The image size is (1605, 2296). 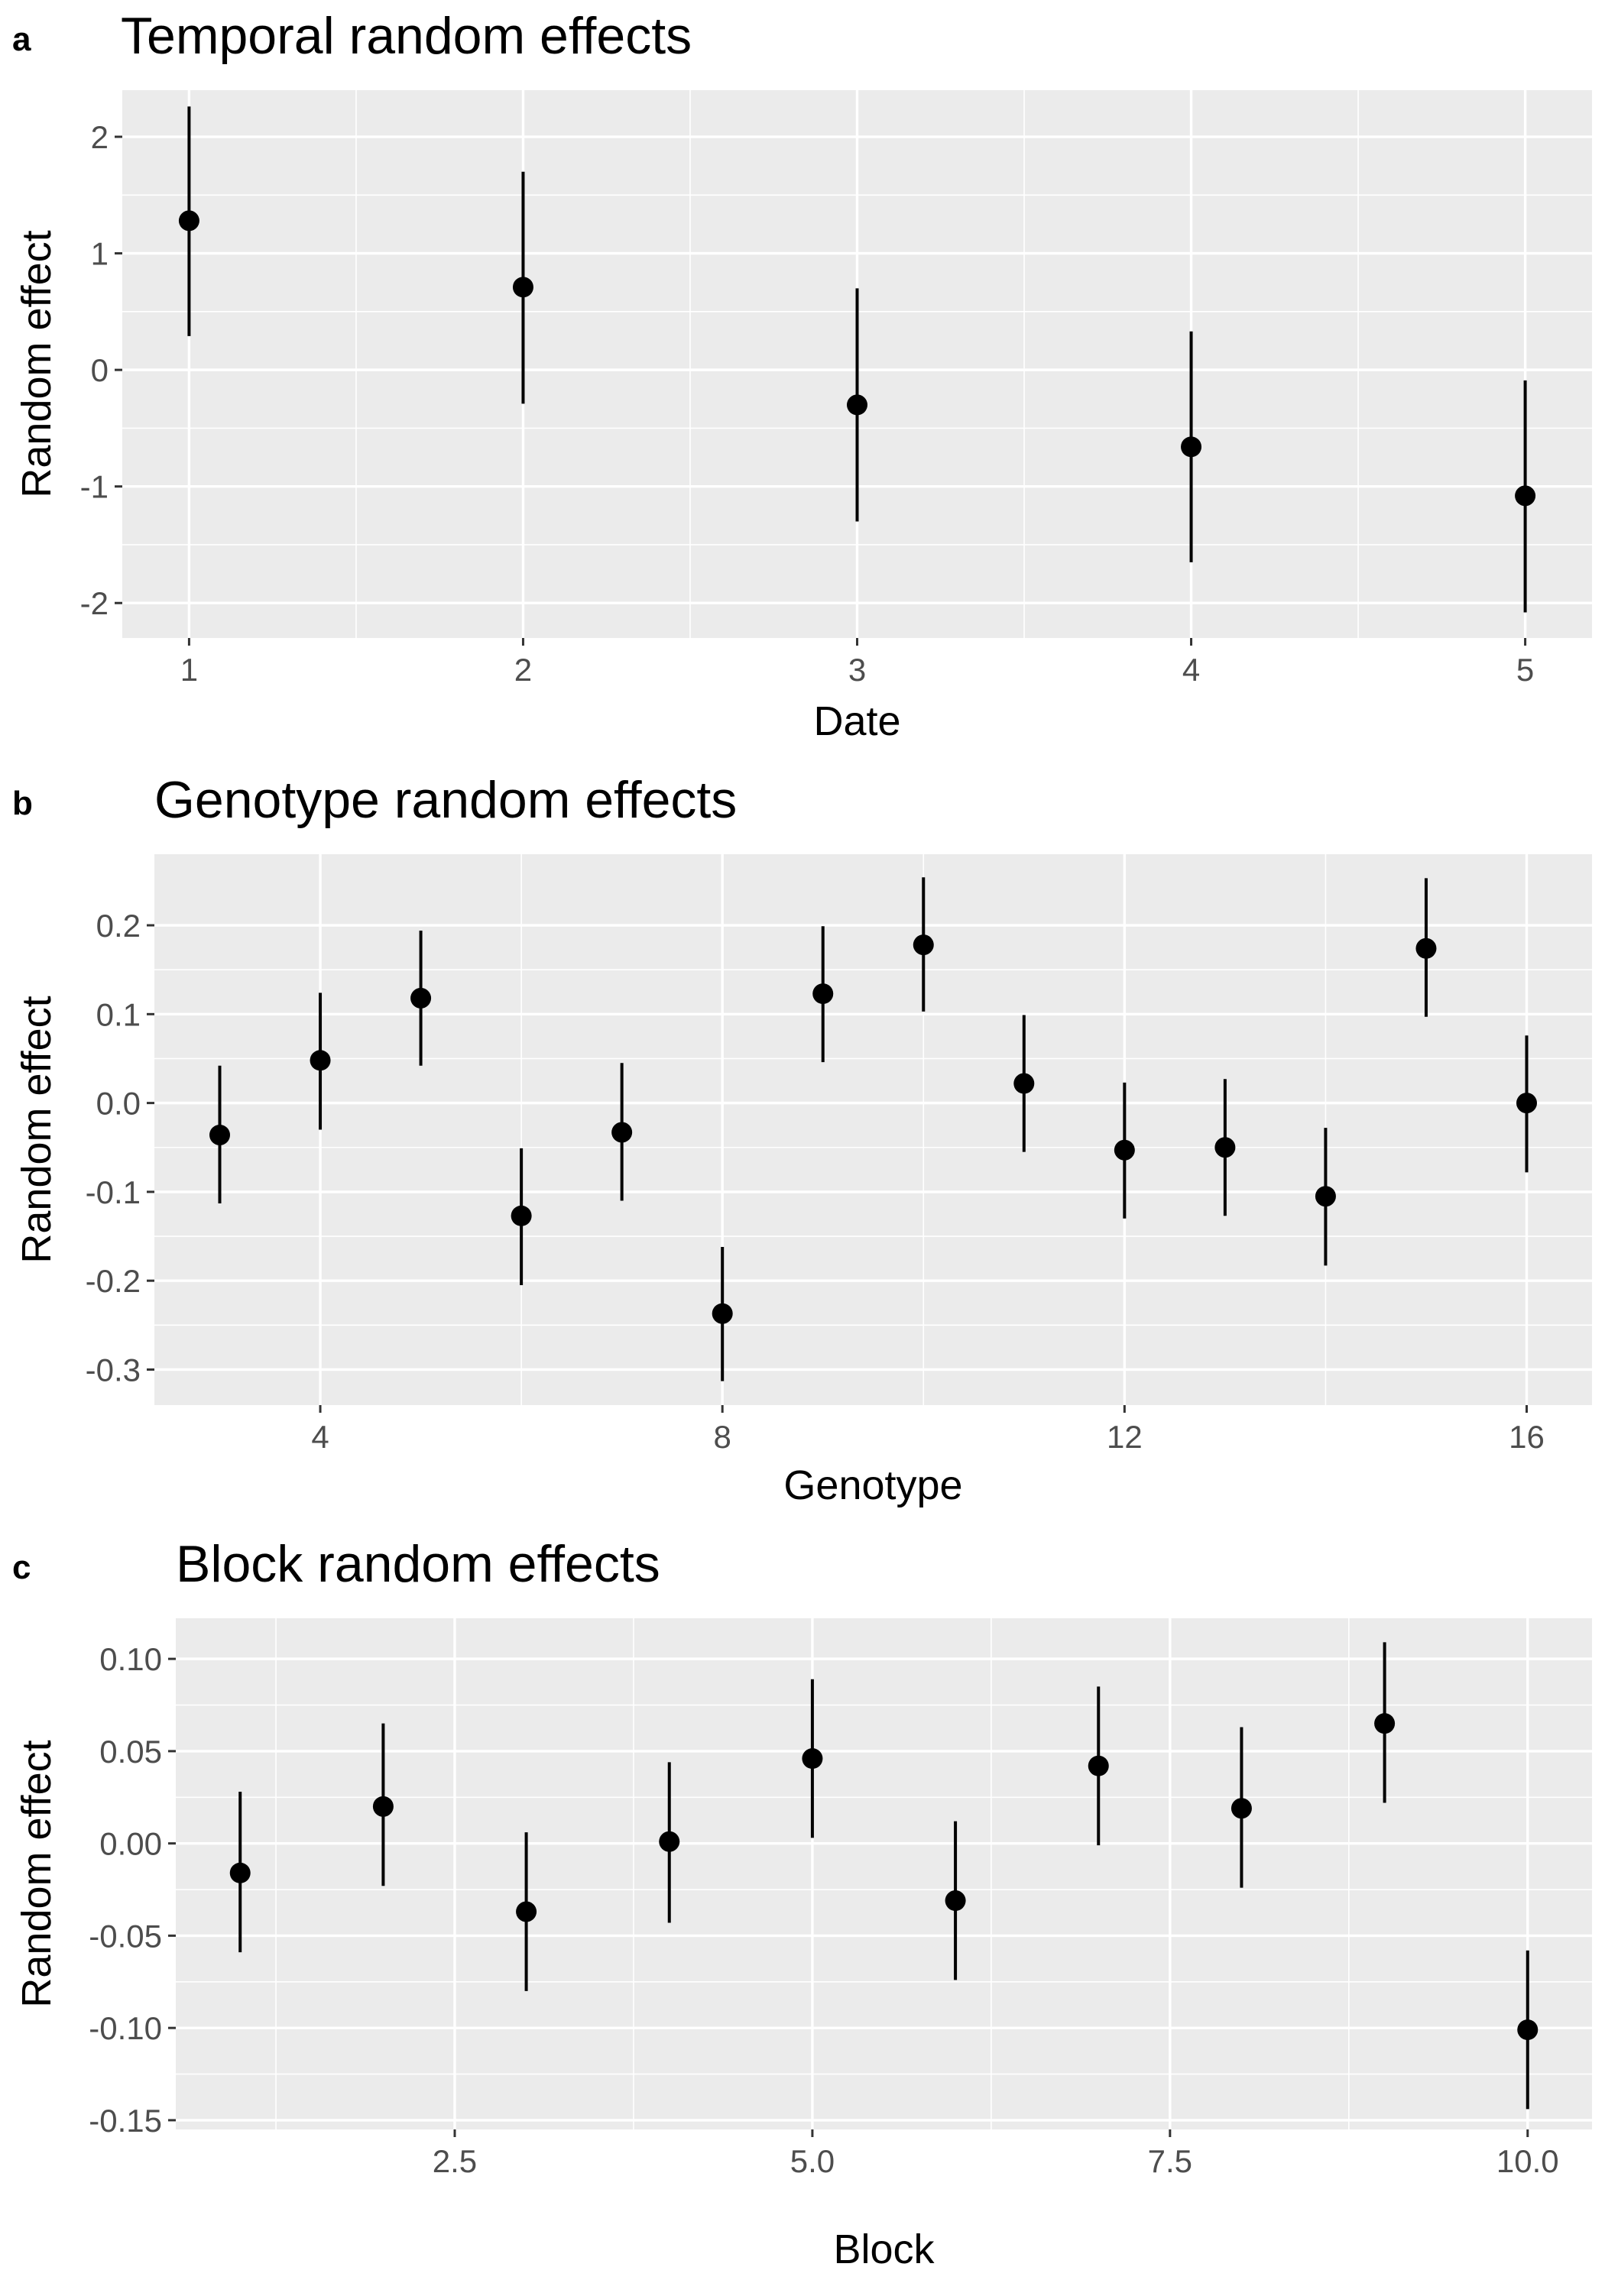 I want to click on y-tick-label: 0.0, so click(x=118, y=1104).